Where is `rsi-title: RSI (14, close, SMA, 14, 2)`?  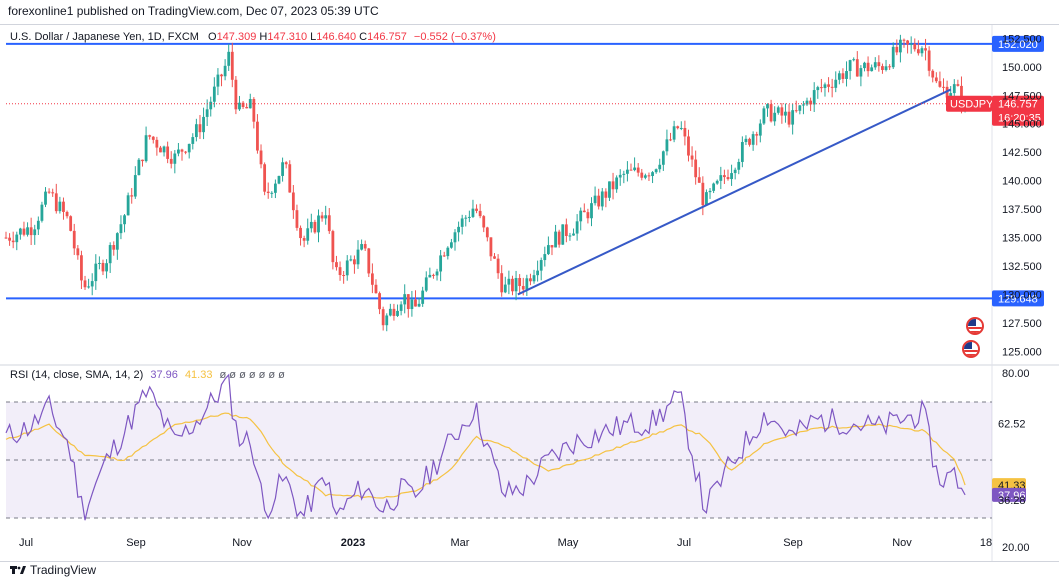
rsi-title: RSI (14, close, SMA, 14, 2) is located at coordinates (77, 375).